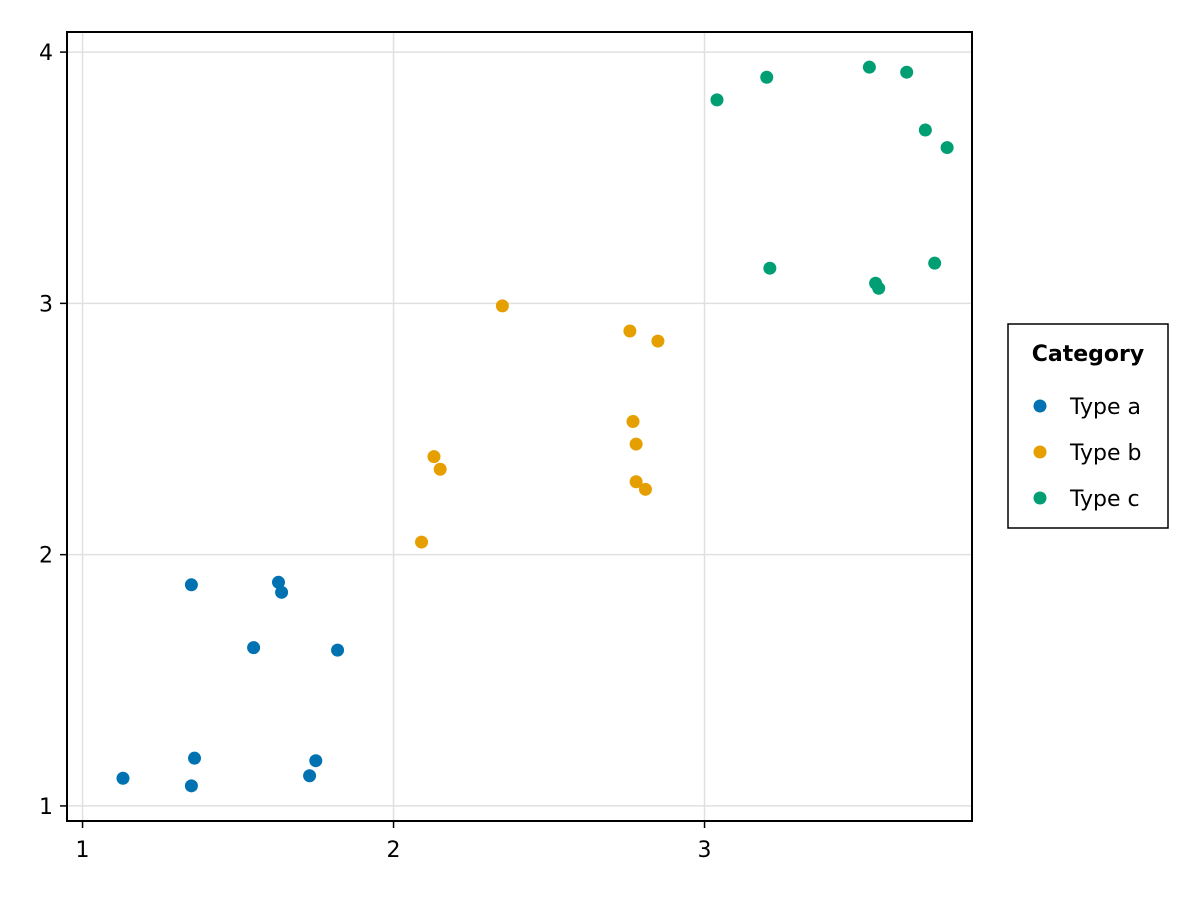  I want to click on x-tick-label: 3, so click(705, 850).